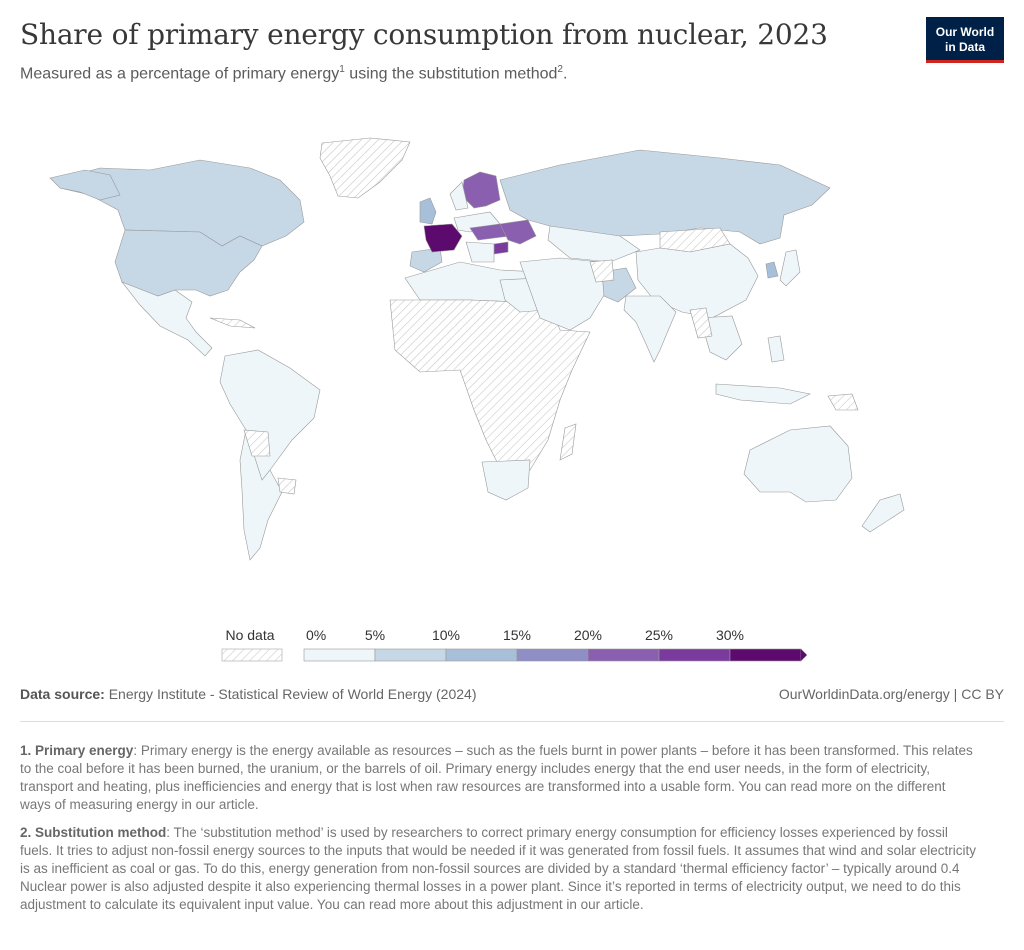 This screenshot has height=950, width=1024. What do you see at coordinates (261, 494) in the screenshot?
I see `region-argentina` at bounding box center [261, 494].